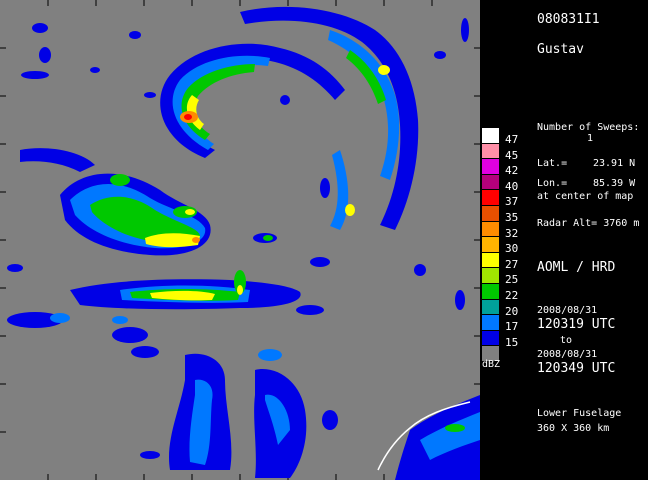 The height and width of the screenshot is (480, 648). Describe the element at coordinates (552, 163) in the screenshot. I see `lat-label: Lat.=` at that location.